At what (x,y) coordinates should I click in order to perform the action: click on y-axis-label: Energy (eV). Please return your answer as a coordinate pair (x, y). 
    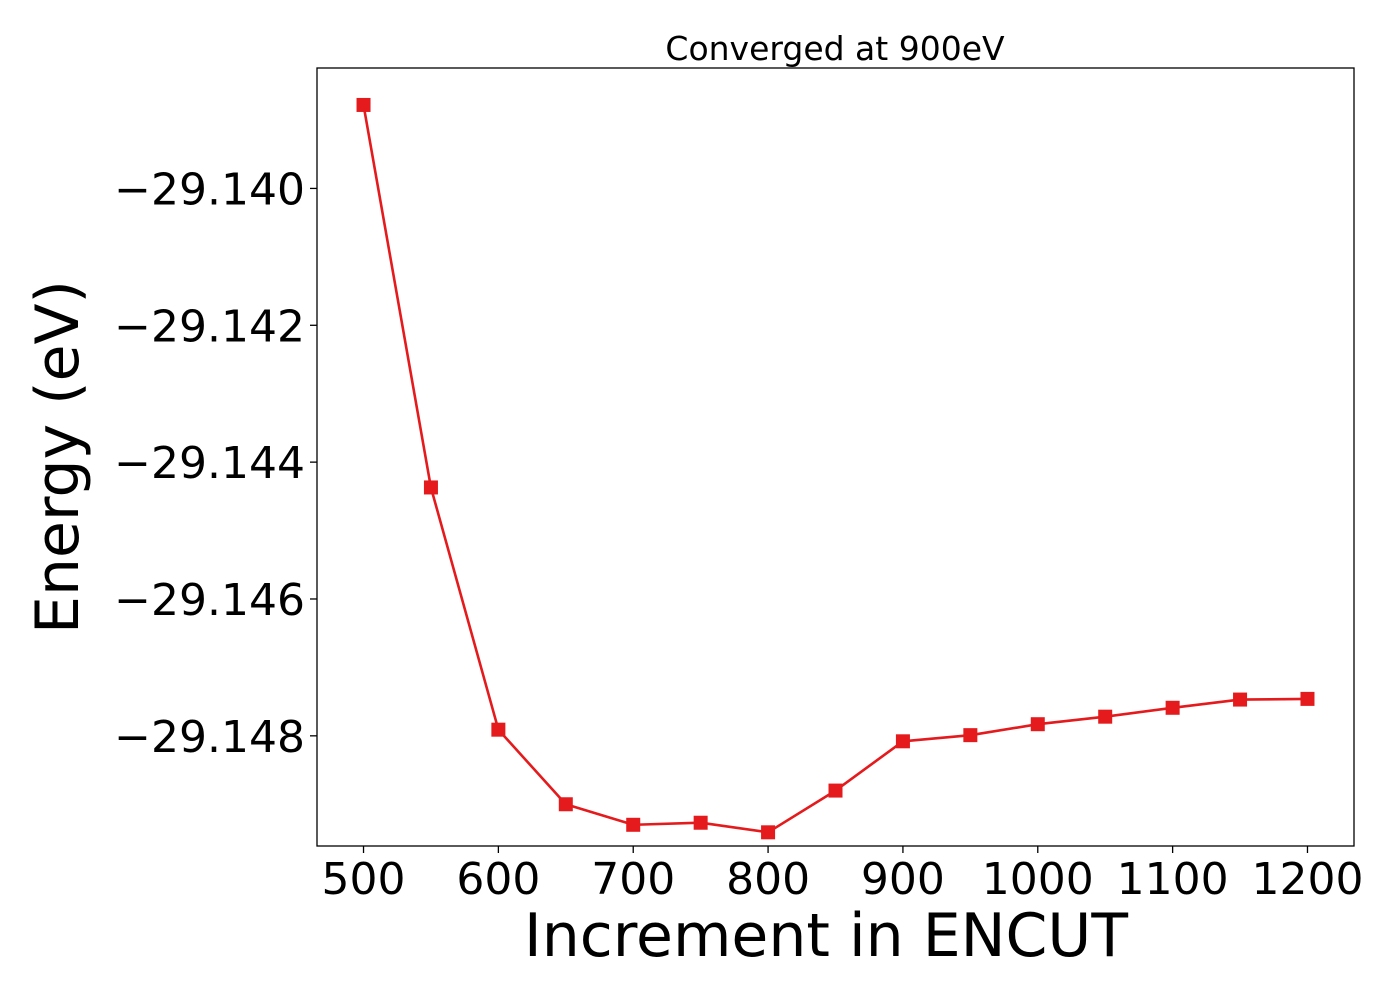
    Looking at the image, I should click on (58, 457).